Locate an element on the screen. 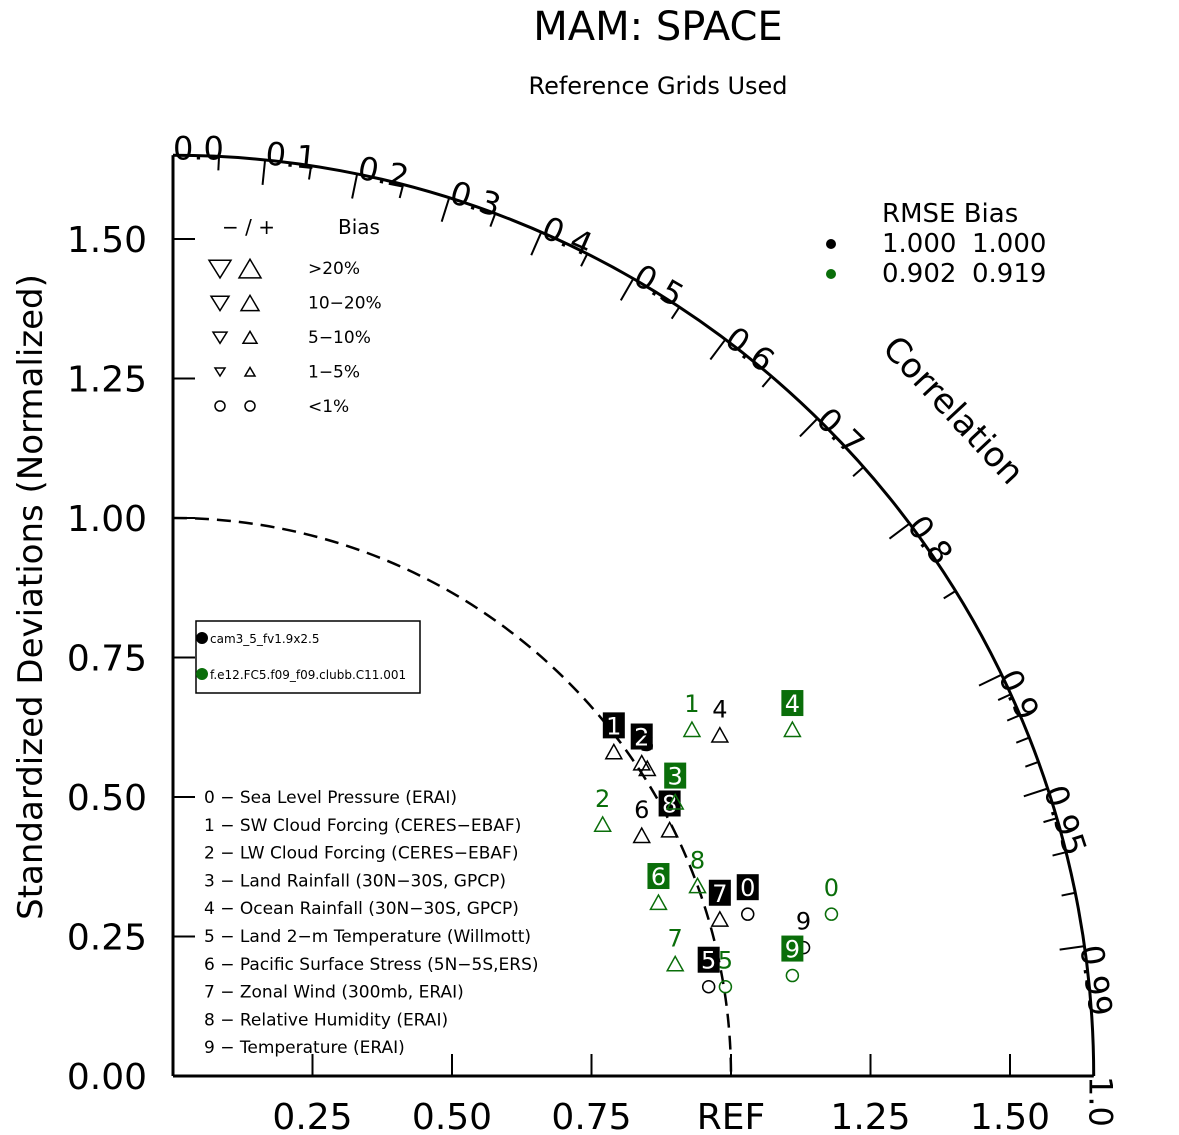 Image resolution: width=1179 pixels, height=1135 pixels. correlation-tick-label: 1.0 is located at coordinates (1100, 1101).